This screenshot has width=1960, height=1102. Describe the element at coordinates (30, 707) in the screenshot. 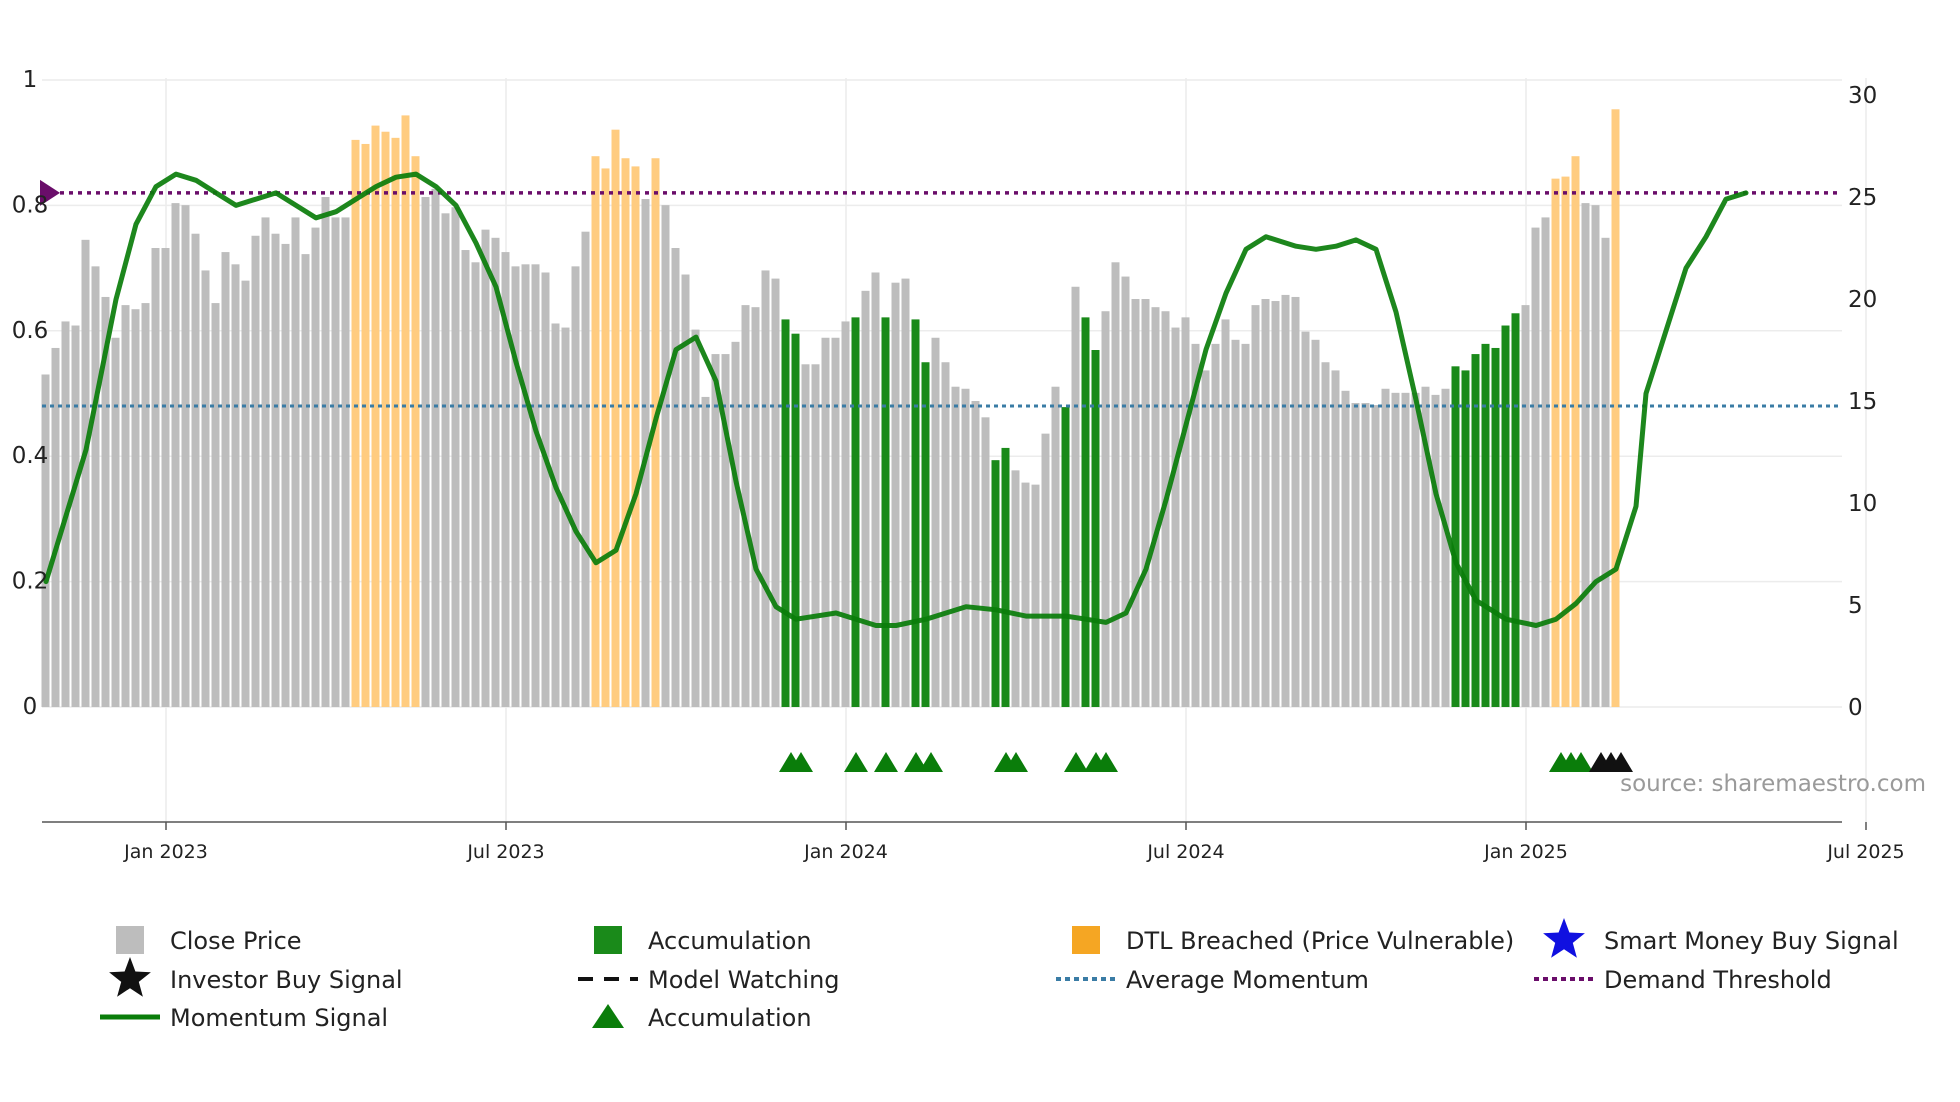

I see `left-tick-label: 0` at that location.